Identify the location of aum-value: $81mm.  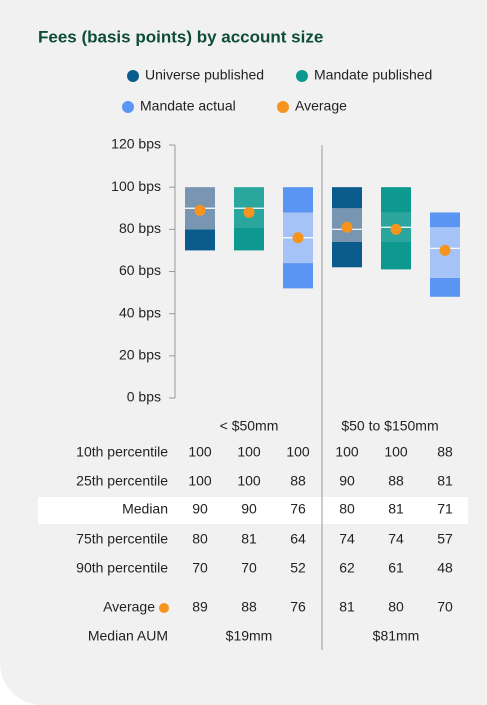
(396, 636).